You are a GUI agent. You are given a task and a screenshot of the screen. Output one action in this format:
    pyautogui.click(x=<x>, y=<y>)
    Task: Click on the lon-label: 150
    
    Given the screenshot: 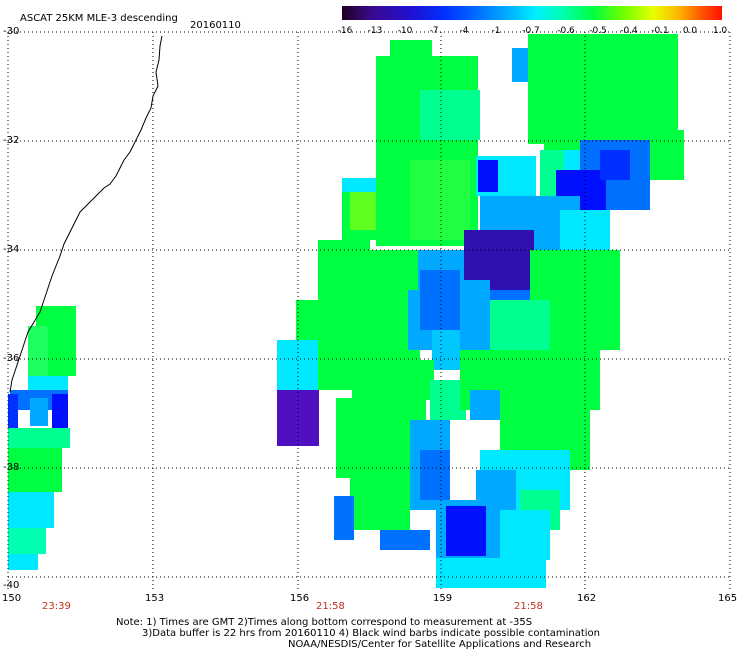 What is the action you would take?
    pyautogui.click(x=12, y=598)
    